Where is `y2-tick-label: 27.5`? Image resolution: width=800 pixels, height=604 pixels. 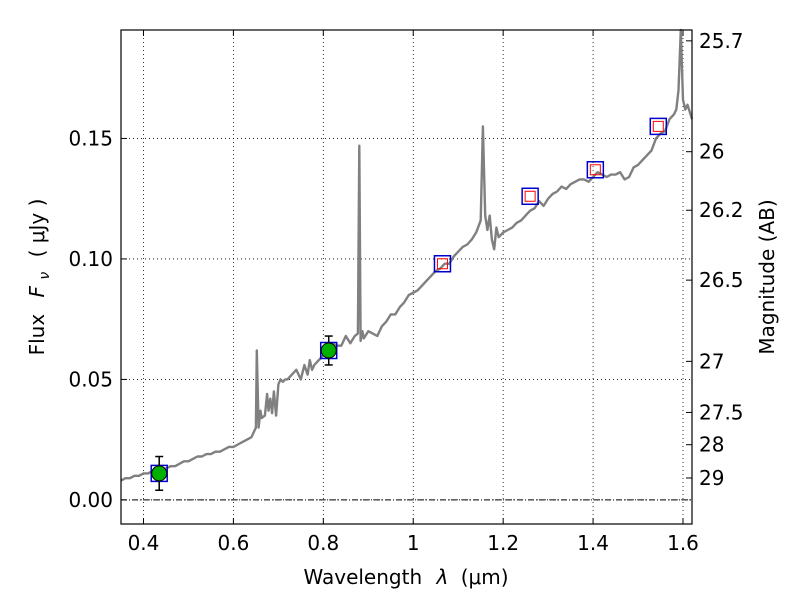
y2-tick-label: 27.5 is located at coordinates (721, 412).